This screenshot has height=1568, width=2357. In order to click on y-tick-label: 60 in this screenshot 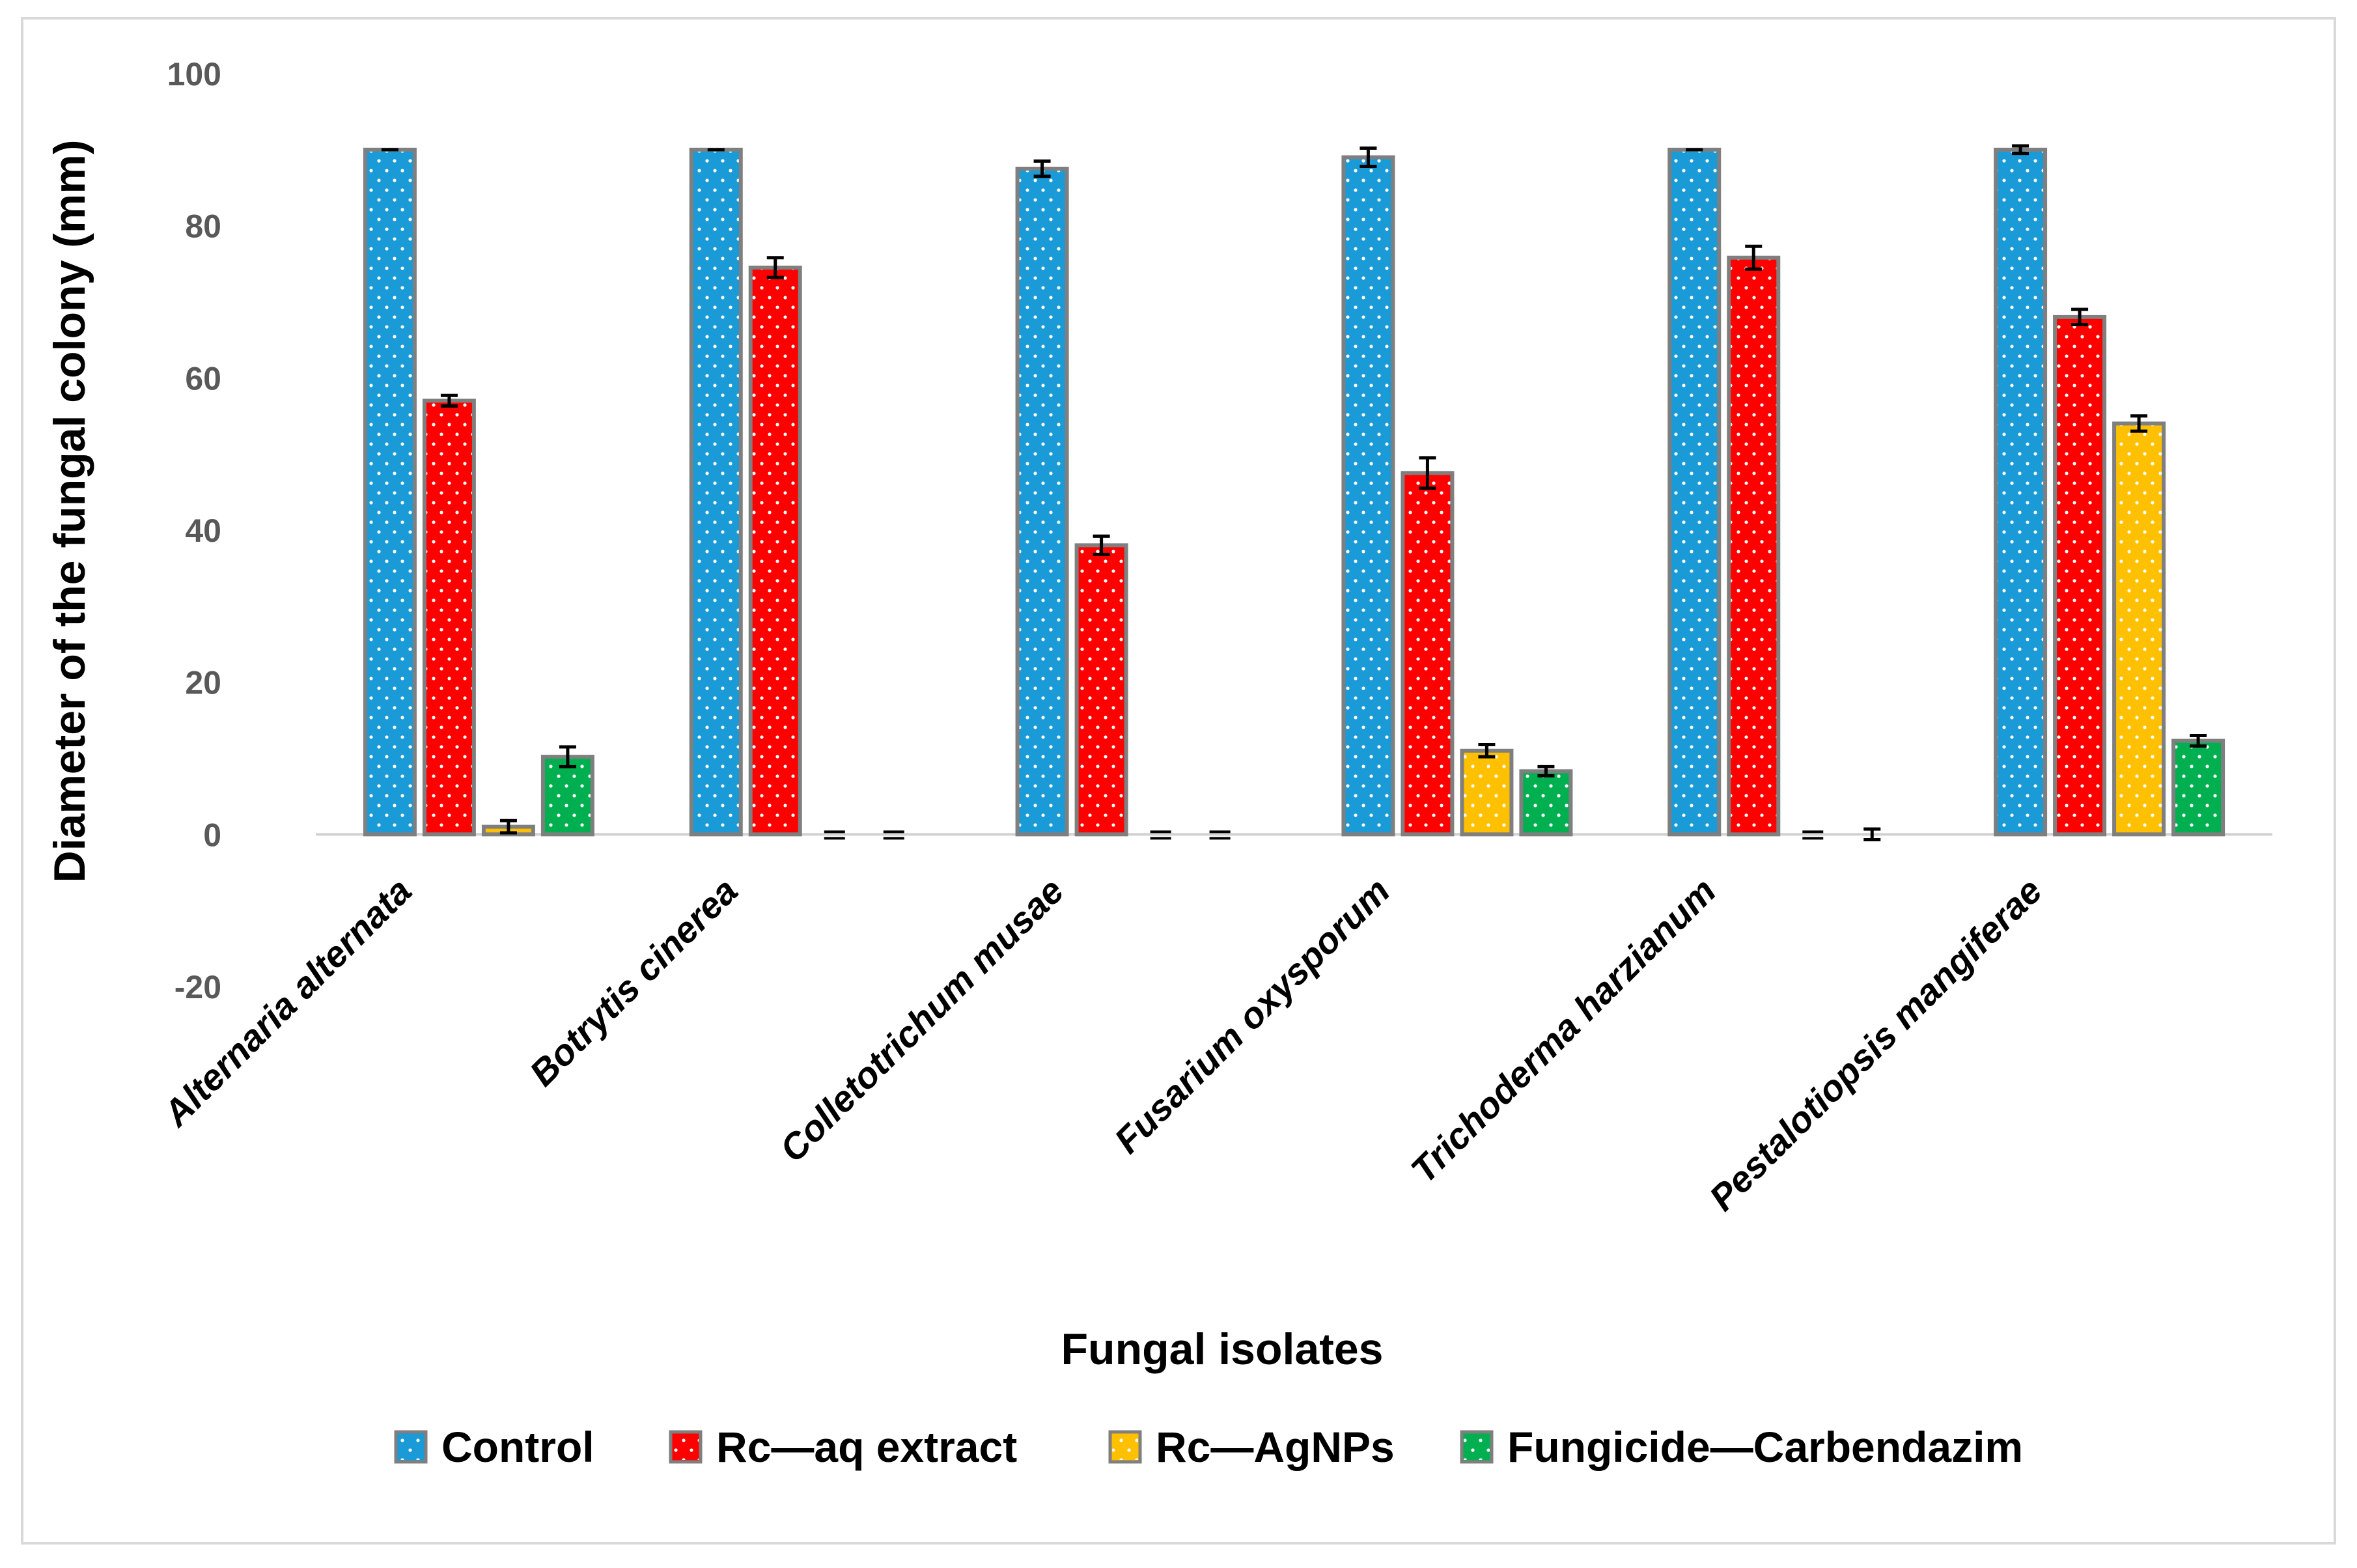, I will do `click(203, 379)`.